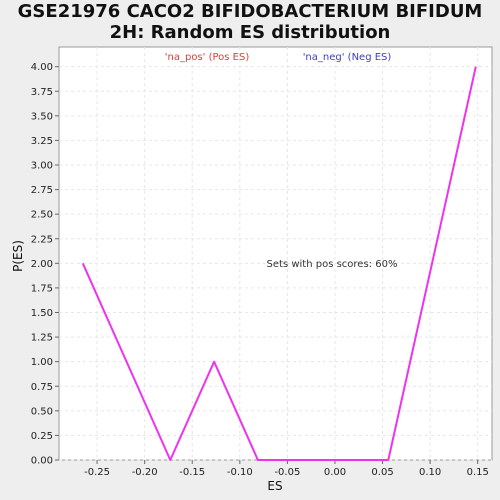 The height and width of the screenshot is (500, 500). What do you see at coordinates (18, 256) in the screenshot?
I see `y-axis-label: P(ES)` at bounding box center [18, 256].